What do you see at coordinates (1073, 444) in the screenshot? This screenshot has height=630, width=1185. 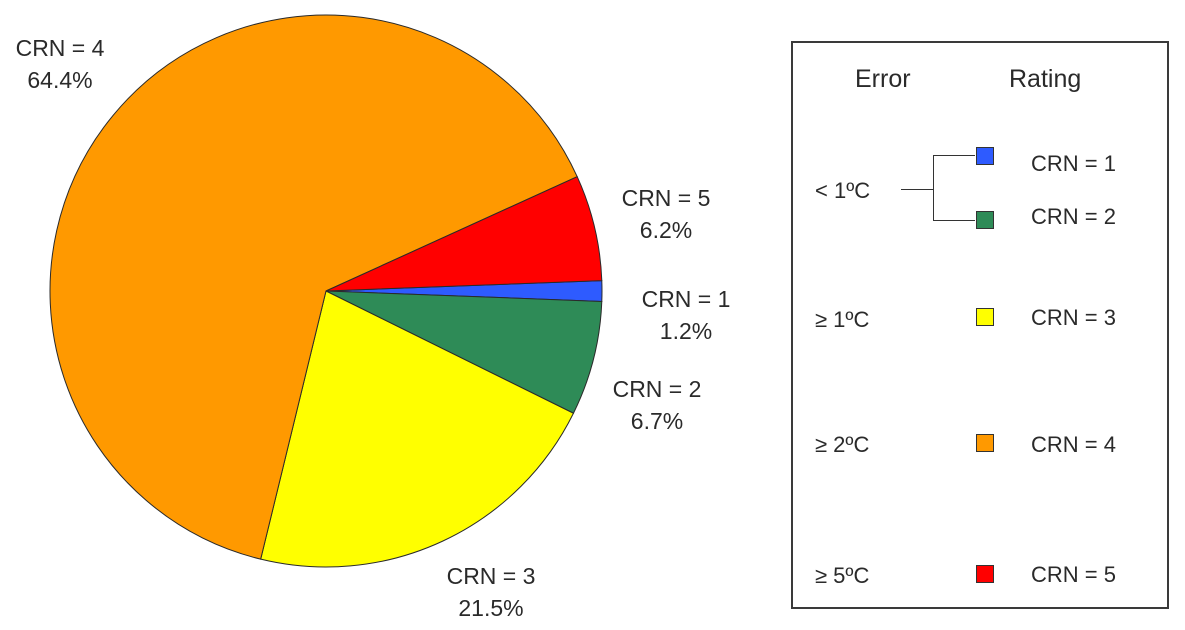 I see `legend-rating-crn4: CRN = 4` at bounding box center [1073, 444].